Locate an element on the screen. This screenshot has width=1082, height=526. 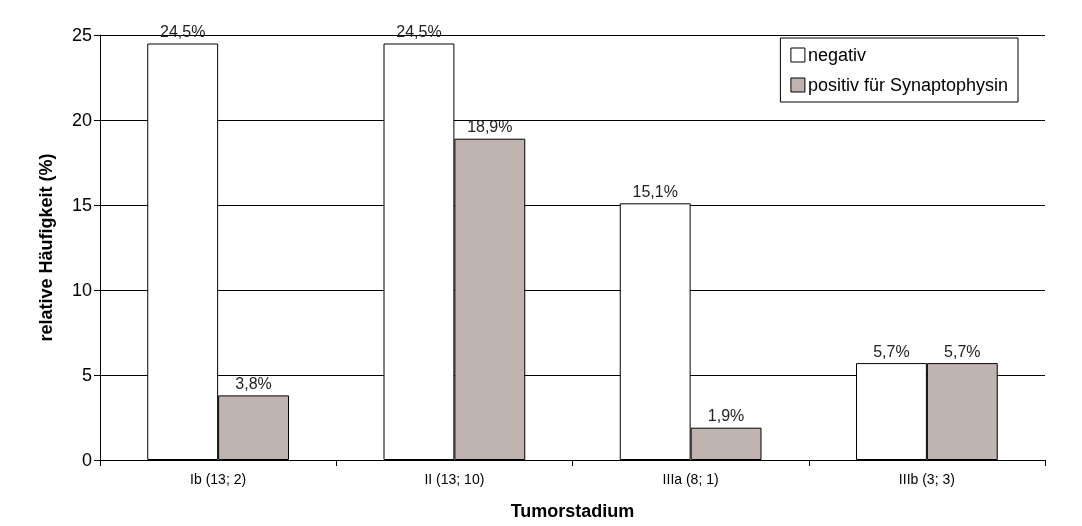
y-tick-label: 15 is located at coordinates (81, 205).